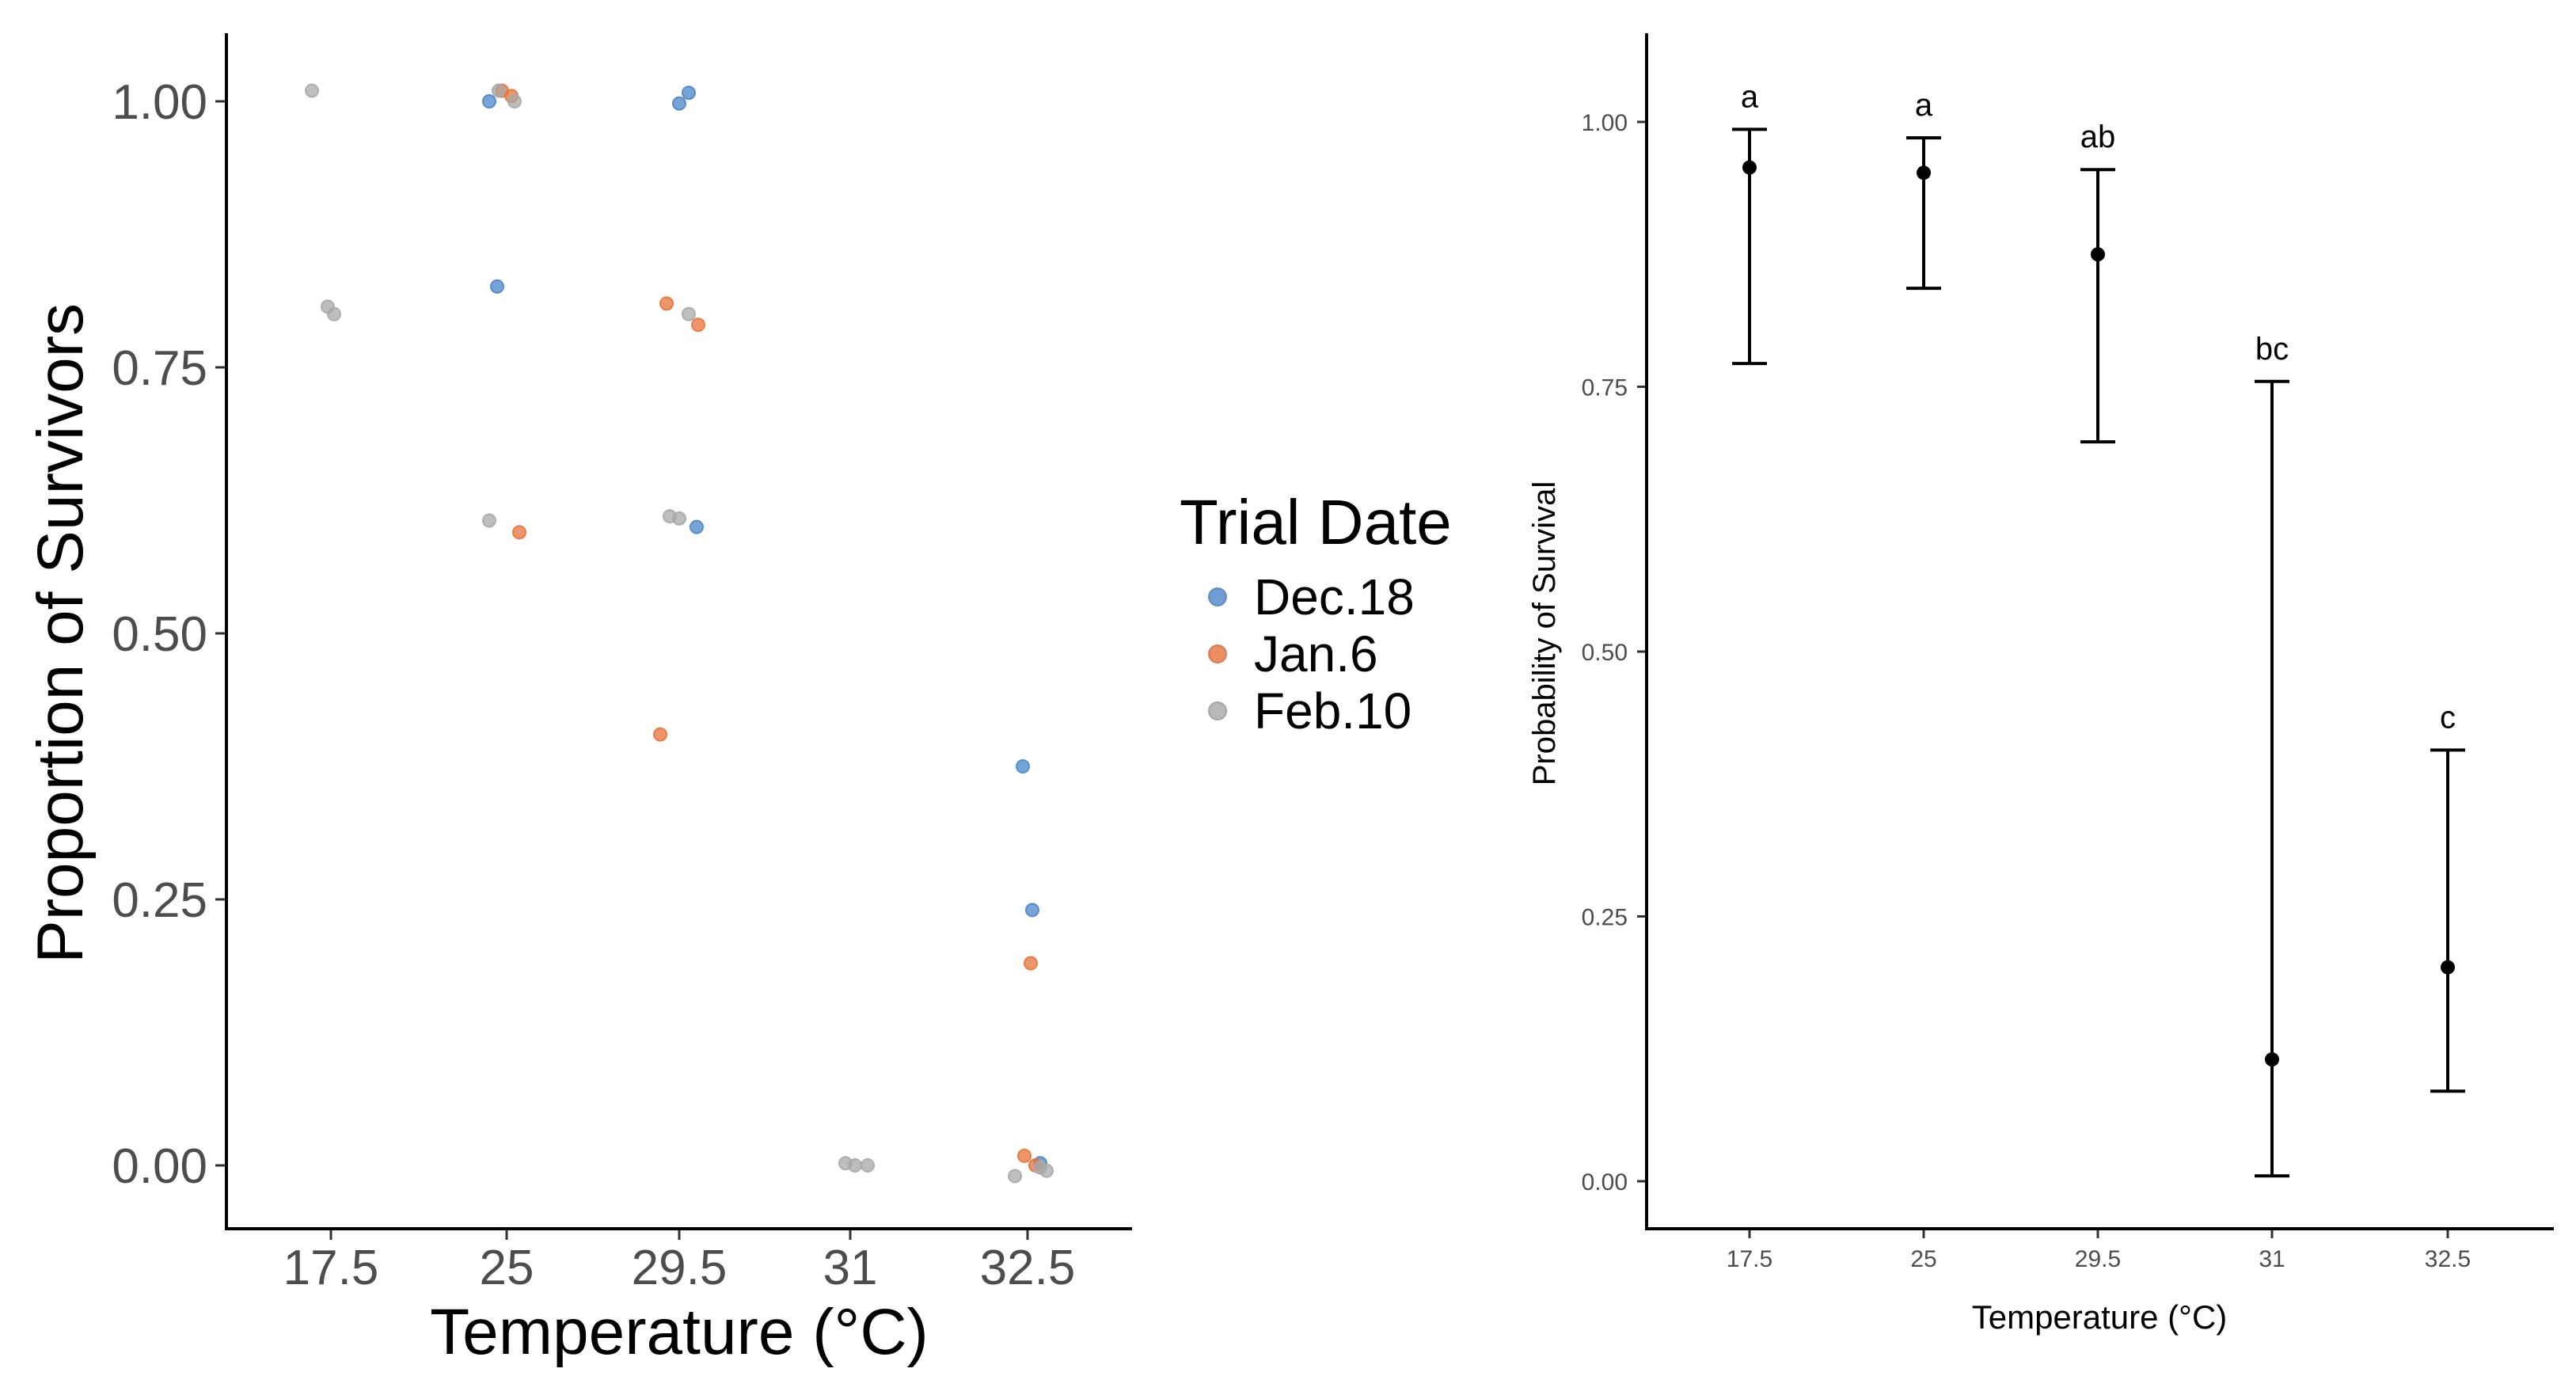  What do you see at coordinates (1923, 1259) in the screenshot?
I see `right-x-tick-label: 25` at bounding box center [1923, 1259].